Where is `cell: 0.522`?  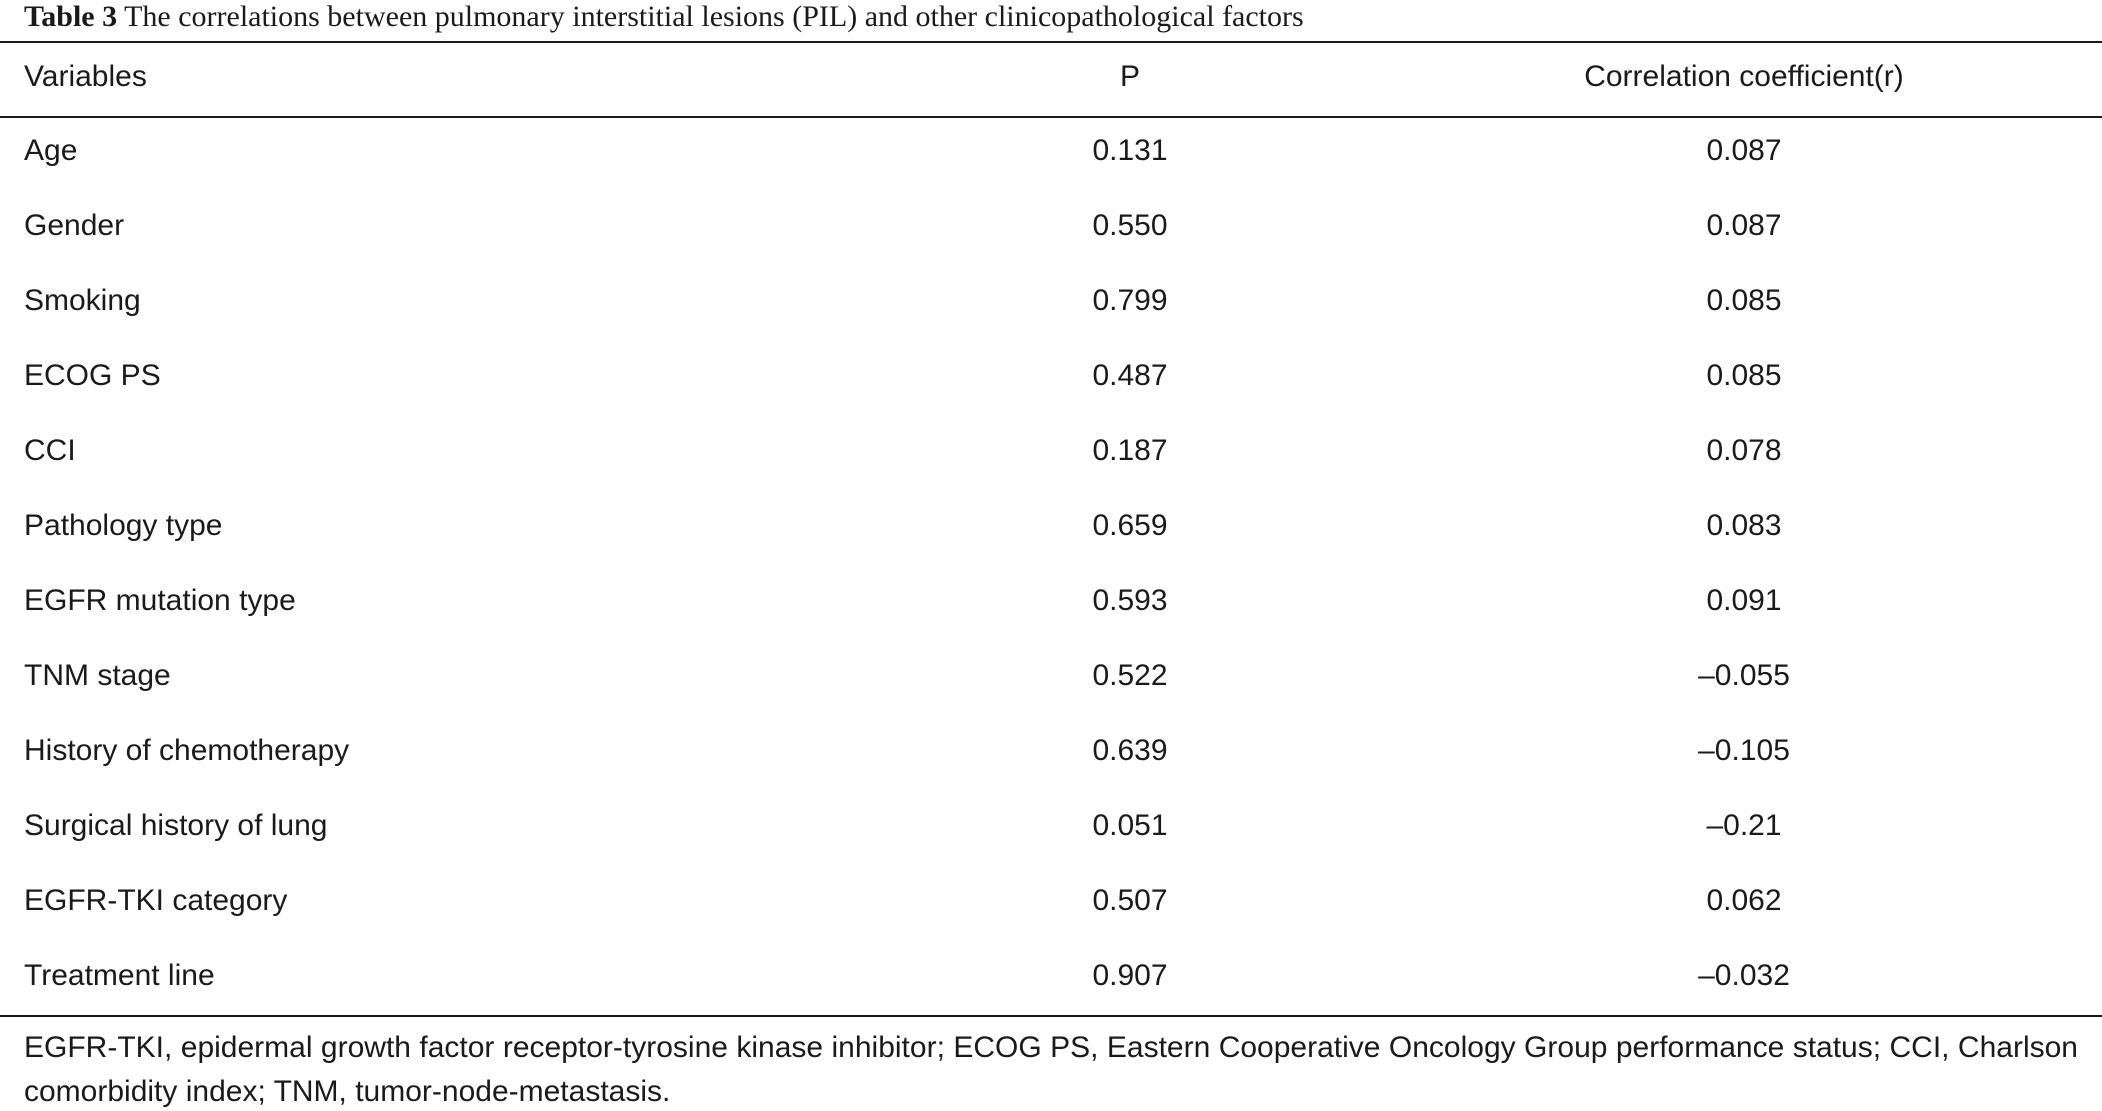
cell: 0.522 is located at coordinates (1130, 675).